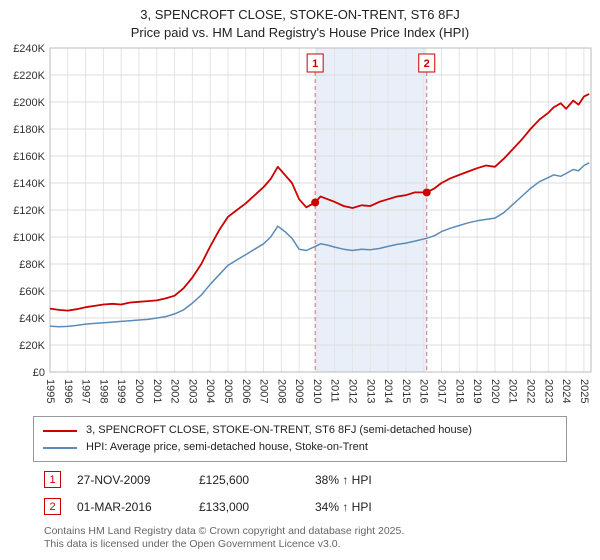  What do you see at coordinates (114, 506) in the screenshot?
I see `sale-2-date: 01-MAR-2016` at bounding box center [114, 506].